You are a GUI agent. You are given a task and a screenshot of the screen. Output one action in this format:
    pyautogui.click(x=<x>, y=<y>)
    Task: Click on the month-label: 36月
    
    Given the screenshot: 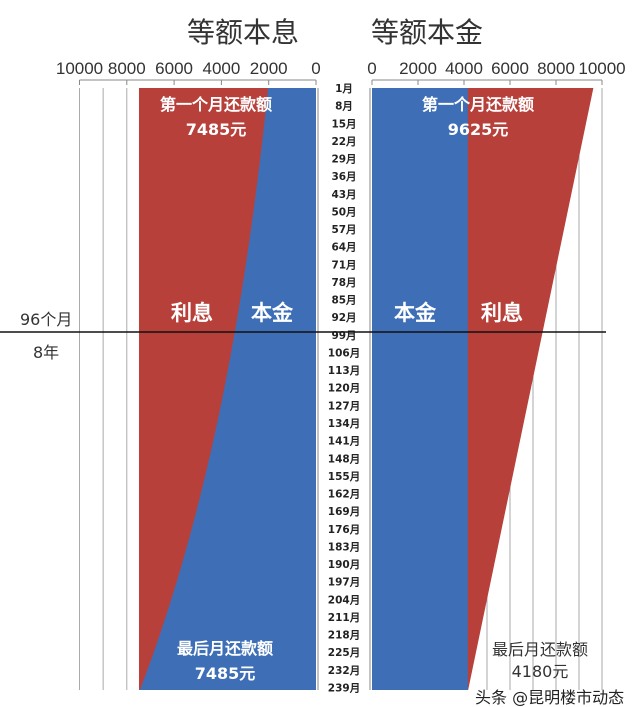 What is the action you would take?
    pyautogui.click(x=343, y=177)
    